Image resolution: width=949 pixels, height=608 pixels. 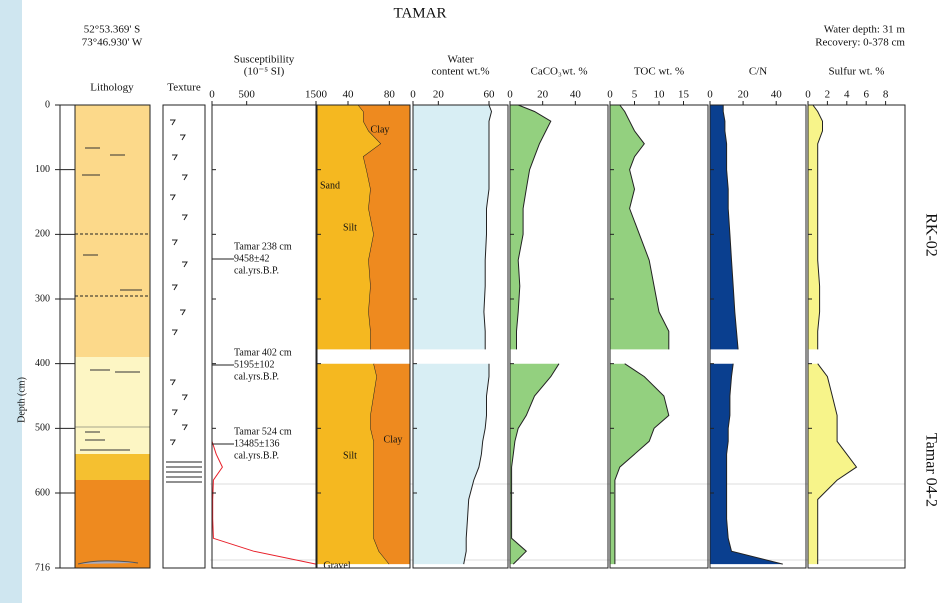 I want to click on annotation: Tamar 402 cm, so click(x=263, y=352).